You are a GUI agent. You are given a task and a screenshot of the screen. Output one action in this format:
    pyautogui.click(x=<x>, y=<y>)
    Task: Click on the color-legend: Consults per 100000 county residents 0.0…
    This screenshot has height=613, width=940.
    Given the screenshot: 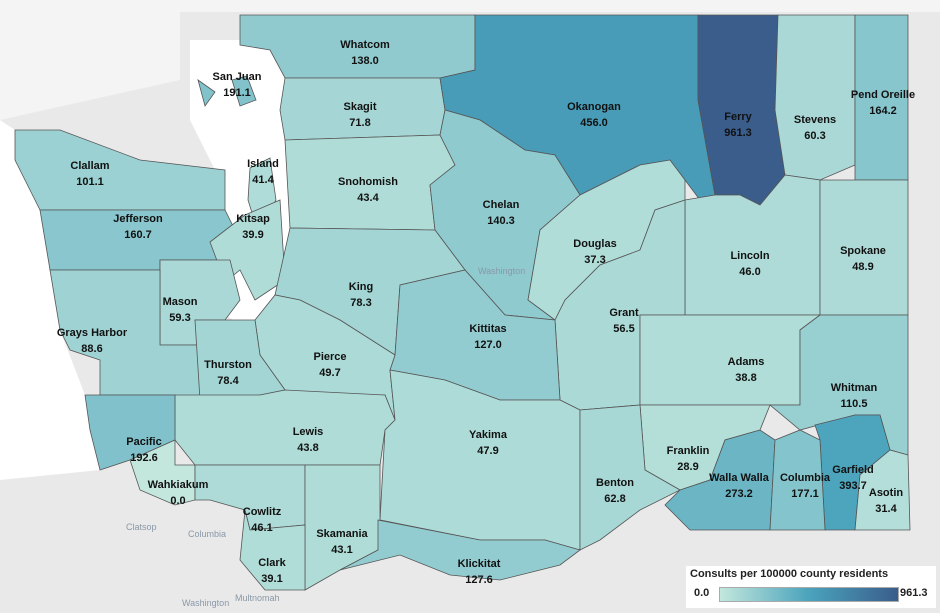 What is the action you would take?
    pyautogui.click(x=811, y=587)
    